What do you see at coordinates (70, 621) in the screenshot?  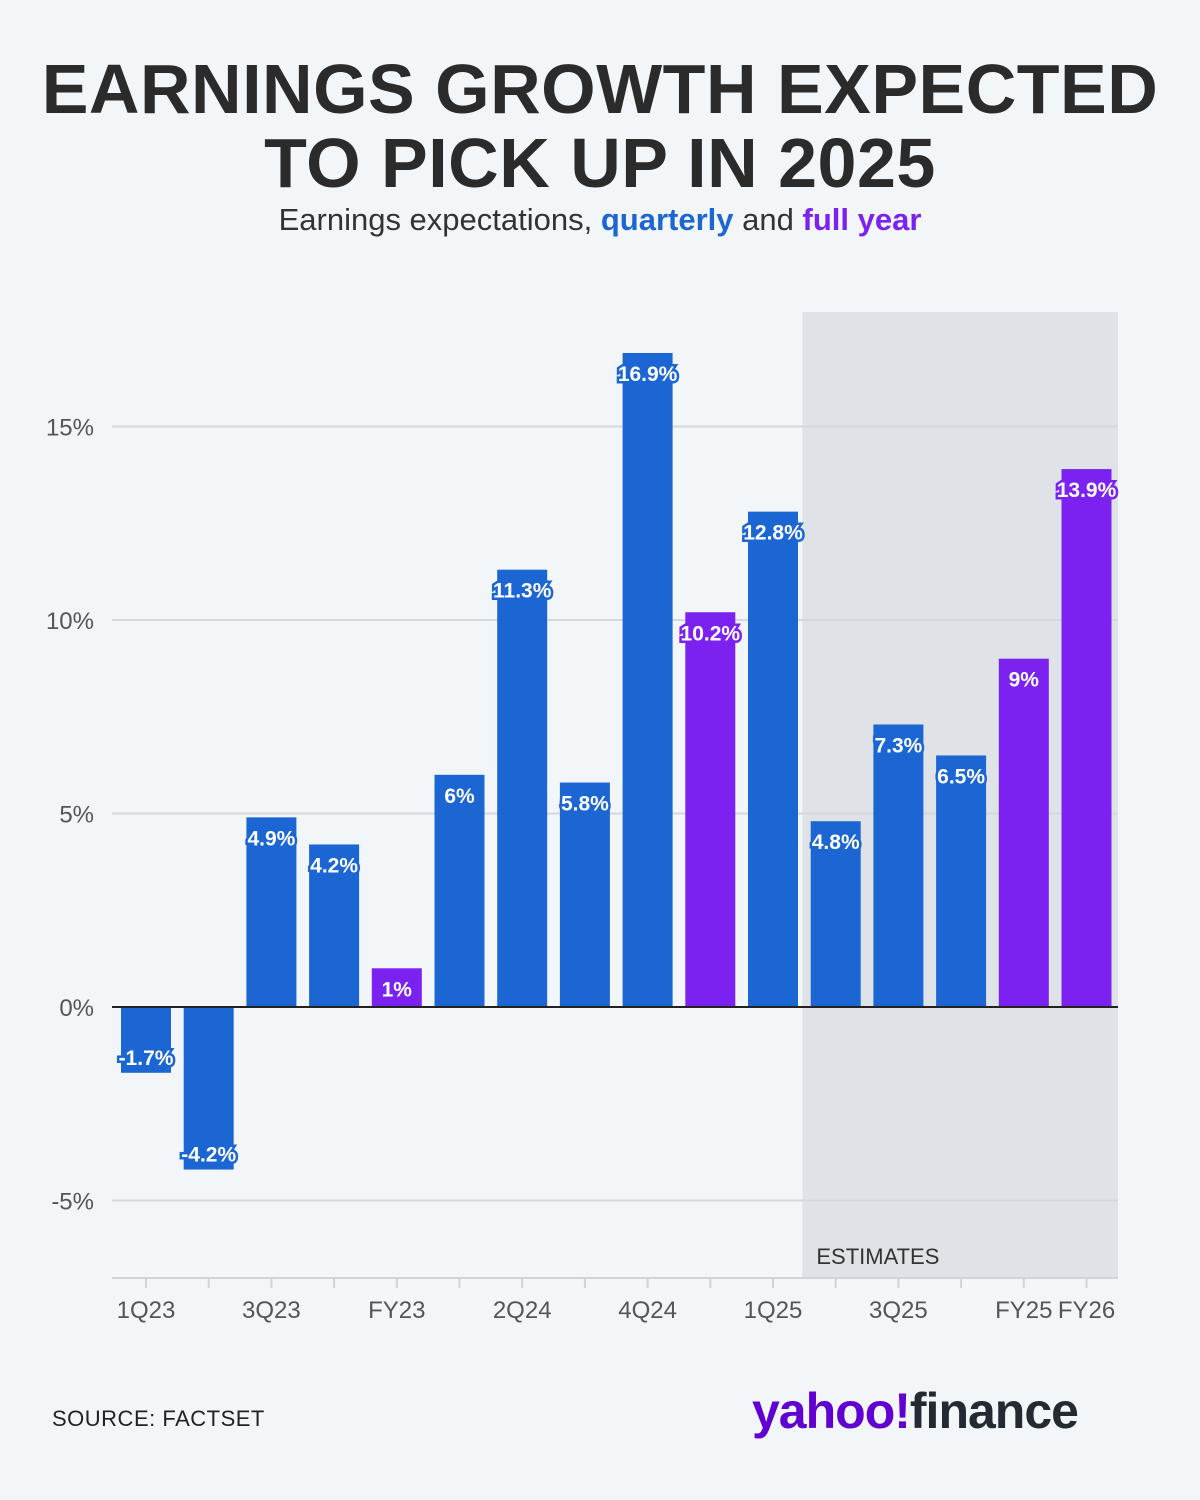 I see `y-tick-label: 10%` at bounding box center [70, 621].